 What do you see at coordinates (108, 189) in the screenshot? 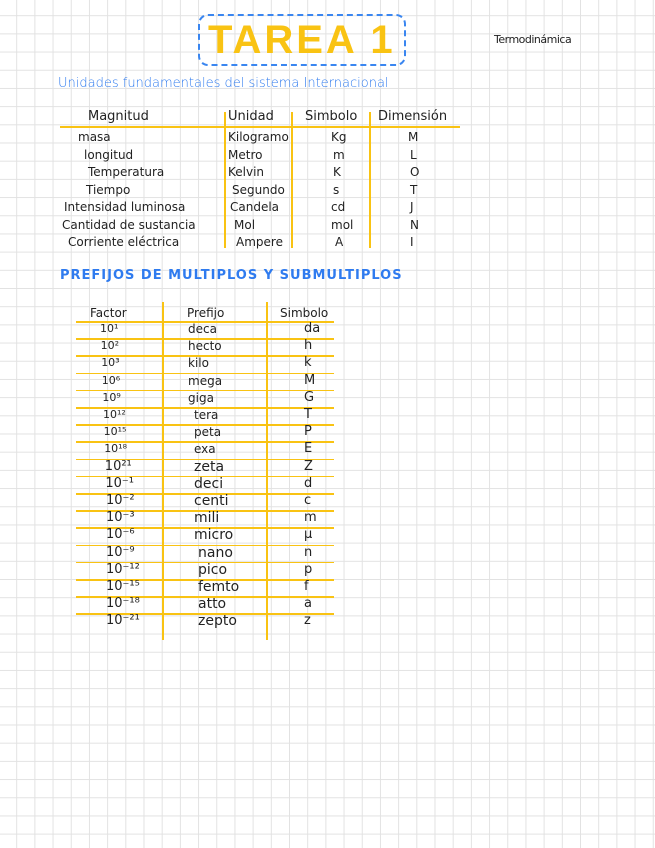
I see `table-cell: Tiempo` at bounding box center [108, 189].